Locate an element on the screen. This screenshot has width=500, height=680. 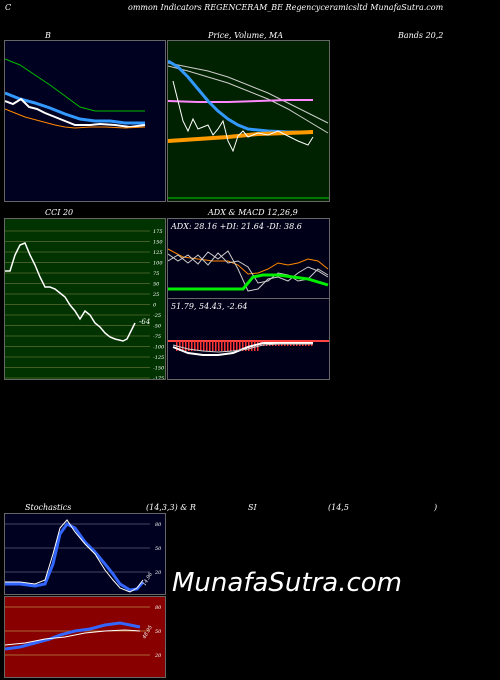
stoch-title: Stochastics is located at coordinates (48, 507).